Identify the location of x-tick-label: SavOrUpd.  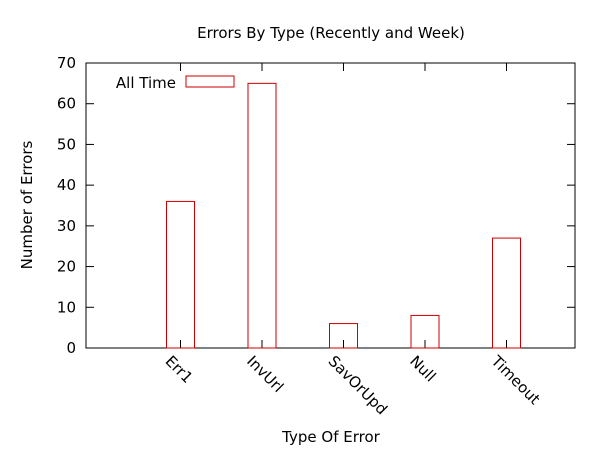
(358, 385).